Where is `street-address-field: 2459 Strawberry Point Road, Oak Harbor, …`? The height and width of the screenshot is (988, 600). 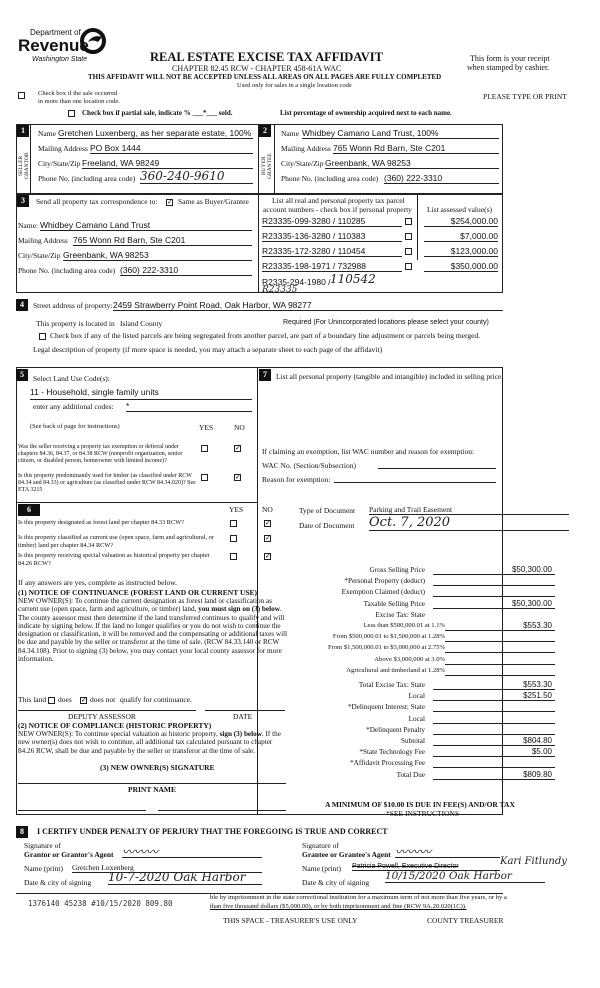 street-address-field: 2459 Strawberry Point Road, Oak Harbor, … is located at coordinates (308, 305).